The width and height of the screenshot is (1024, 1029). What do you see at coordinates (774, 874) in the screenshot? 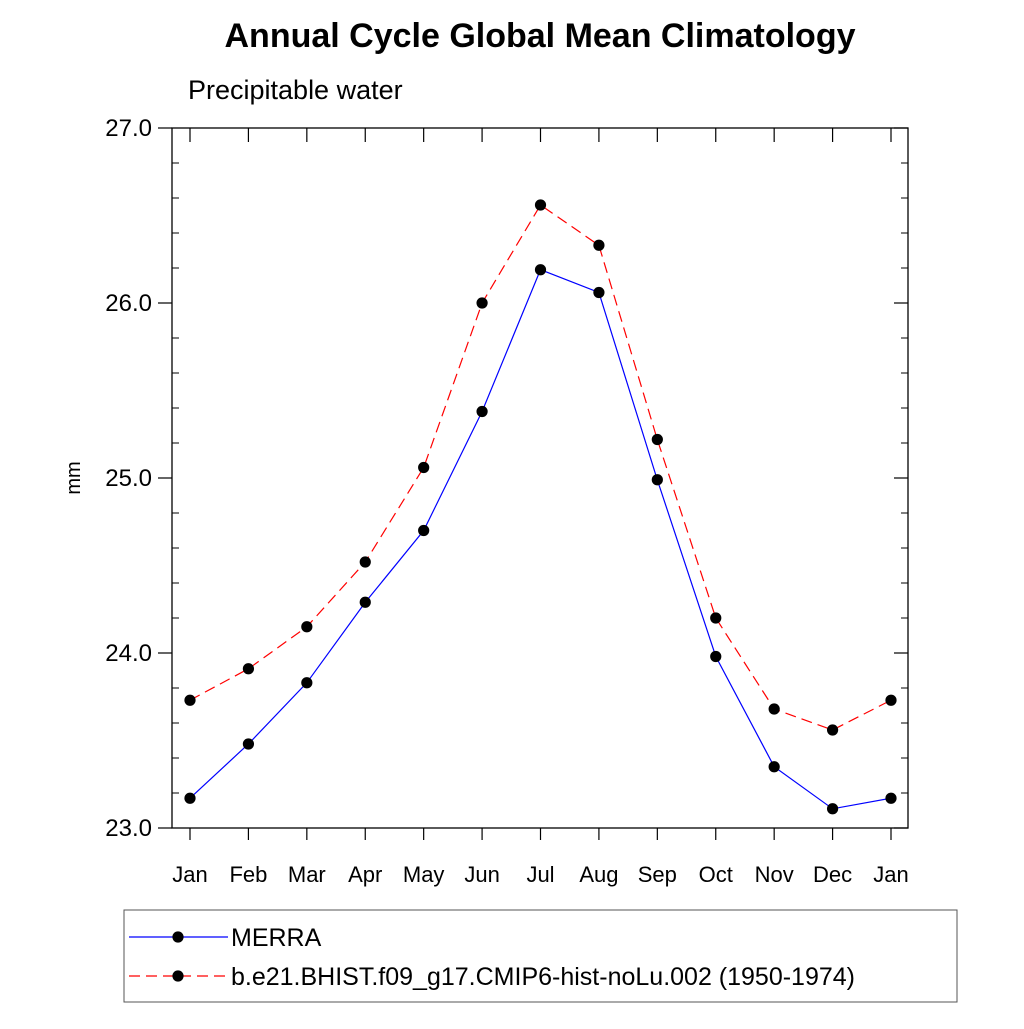
I see `x-tick-label: Nov` at bounding box center [774, 874].